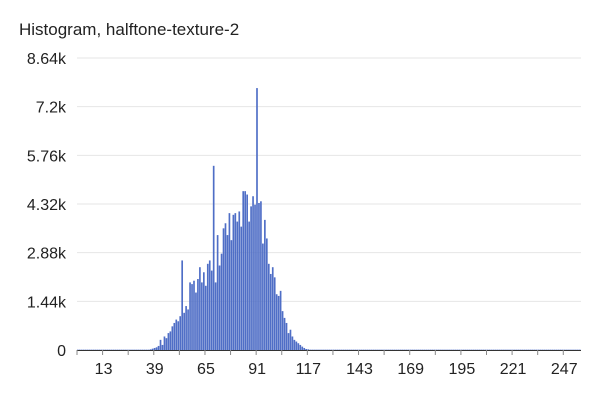  I want to click on x-tick-label: 247, so click(564, 369).